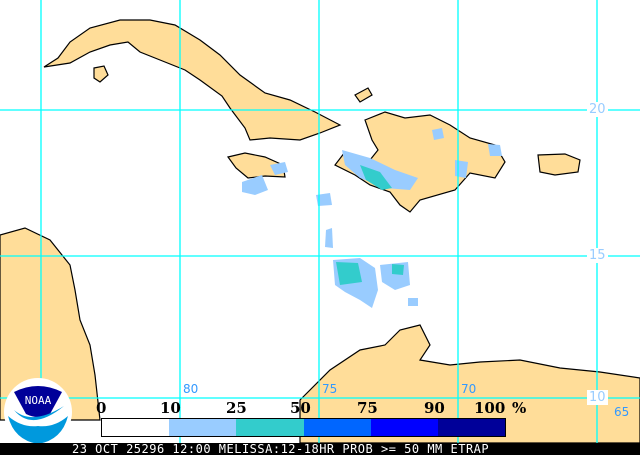 The image size is (640, 455). Describe the element at coordinates (469, 389) in the screenshot. I see `longitude-label: 70` at that location.